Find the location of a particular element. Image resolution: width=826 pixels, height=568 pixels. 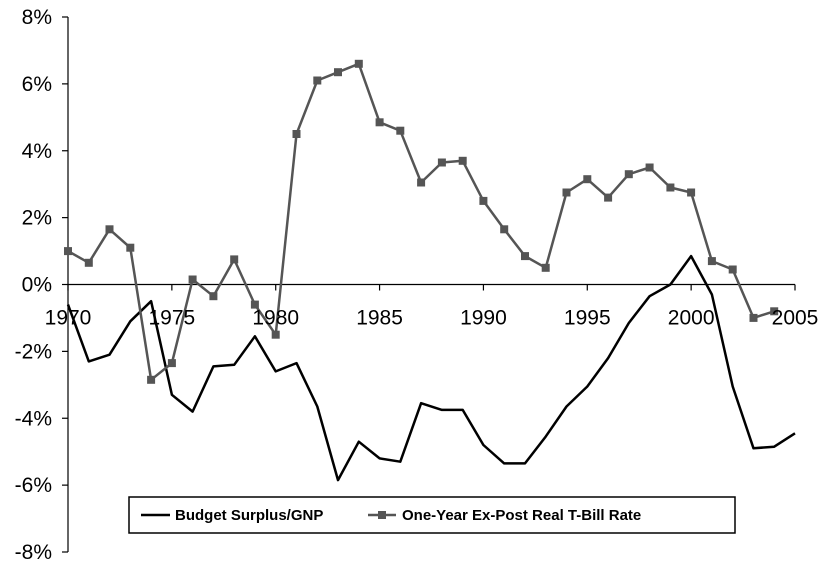

x-tick-label: 1980 is located at coordinates (275, 318).